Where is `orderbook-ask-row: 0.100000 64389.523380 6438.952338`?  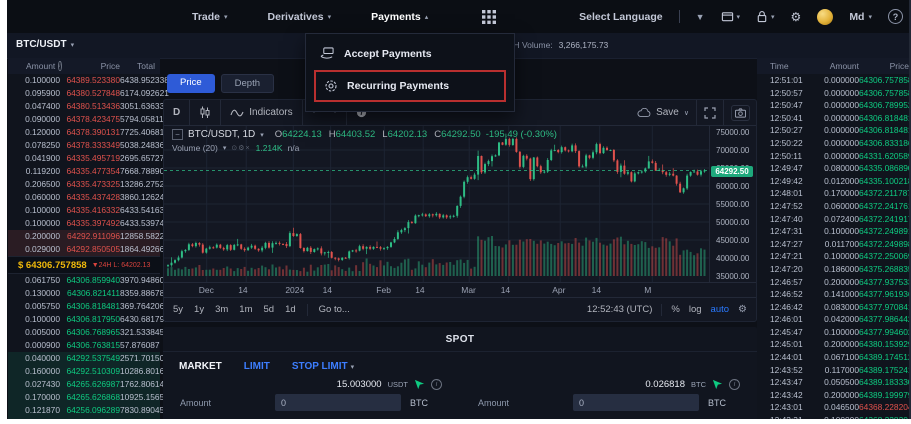
orderbook-ask-row: 0.100000 64389.523380 6438.952338 is located at coordinates (97, 80).